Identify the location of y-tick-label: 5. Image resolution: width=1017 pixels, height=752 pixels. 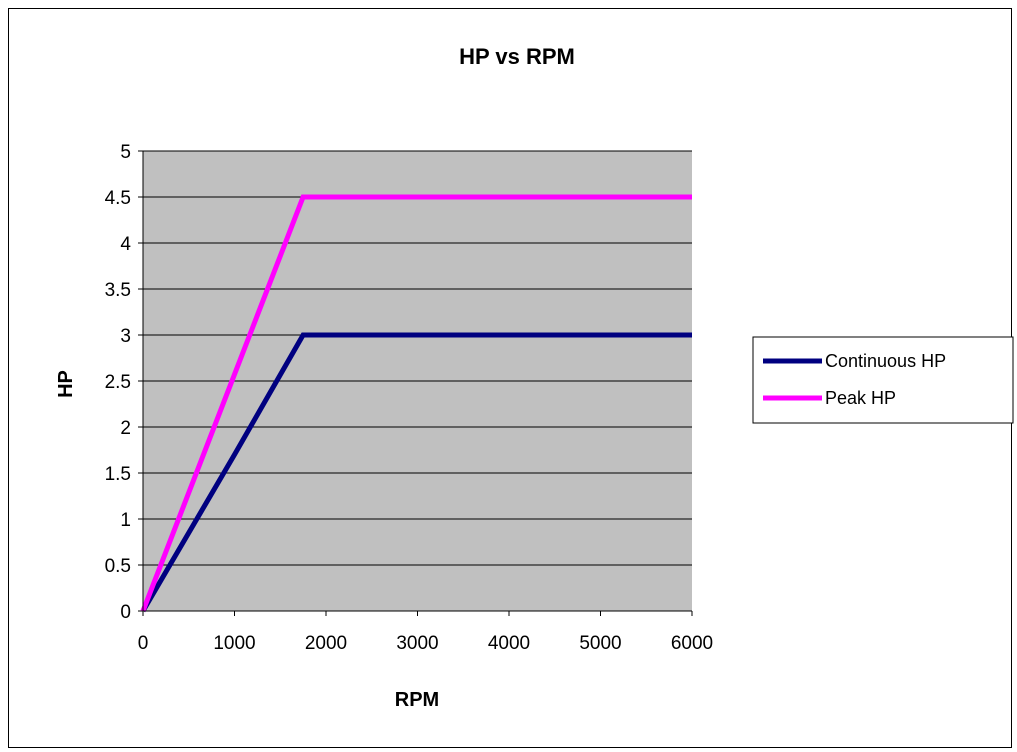
(125, 152).